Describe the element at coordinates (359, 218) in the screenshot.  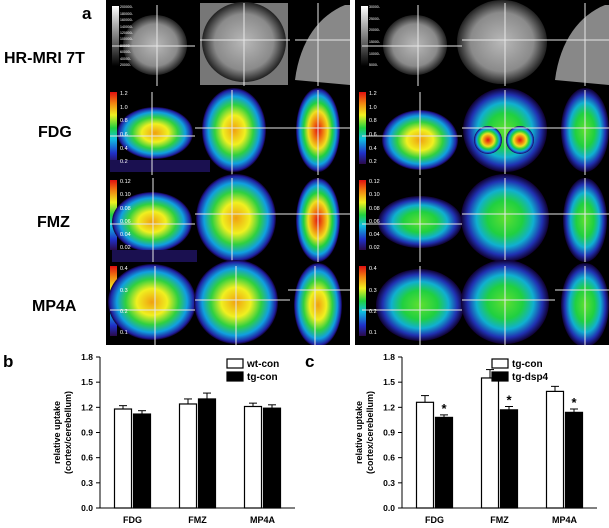
I see `fmz-row` at that location.